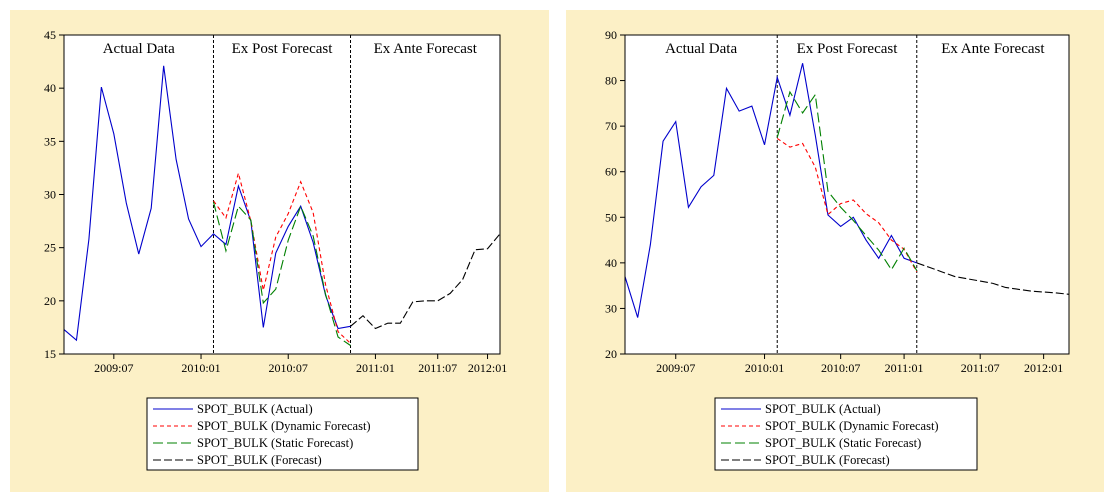  Describe the element at coordinates (50, 141) in the screenshot. I see `y-tick-label: 35` at that location.